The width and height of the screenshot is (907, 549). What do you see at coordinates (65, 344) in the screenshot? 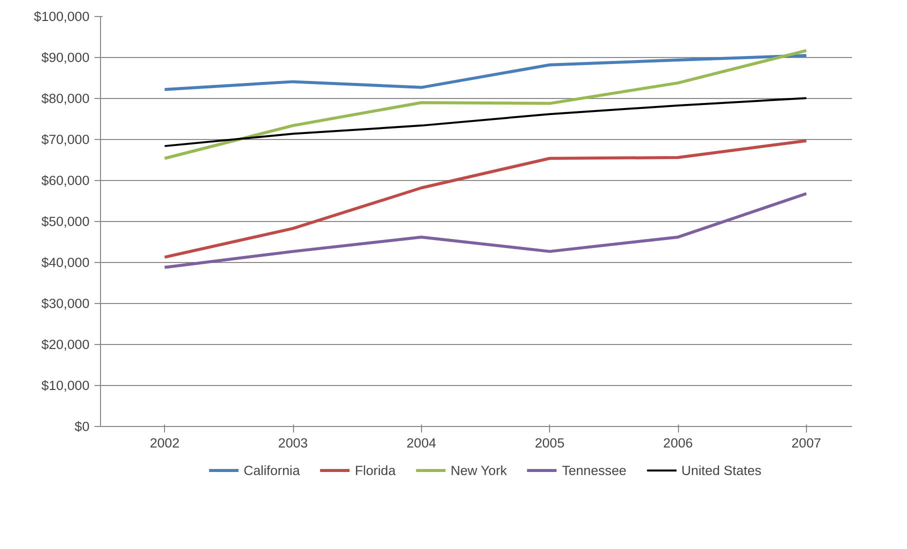
I see `y-tick-label: $20,000` at bounding box center [65, 344].